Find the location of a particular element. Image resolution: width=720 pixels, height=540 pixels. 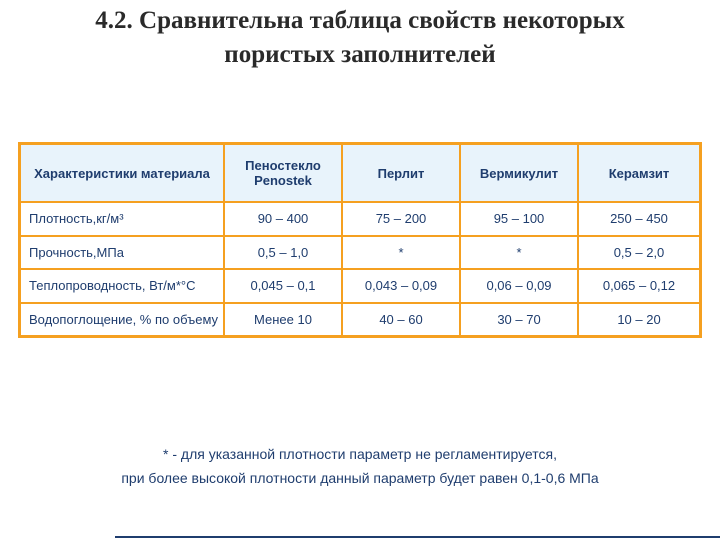

row-label: Водопоглощение, % по объему is located at coordinates (122, 319).